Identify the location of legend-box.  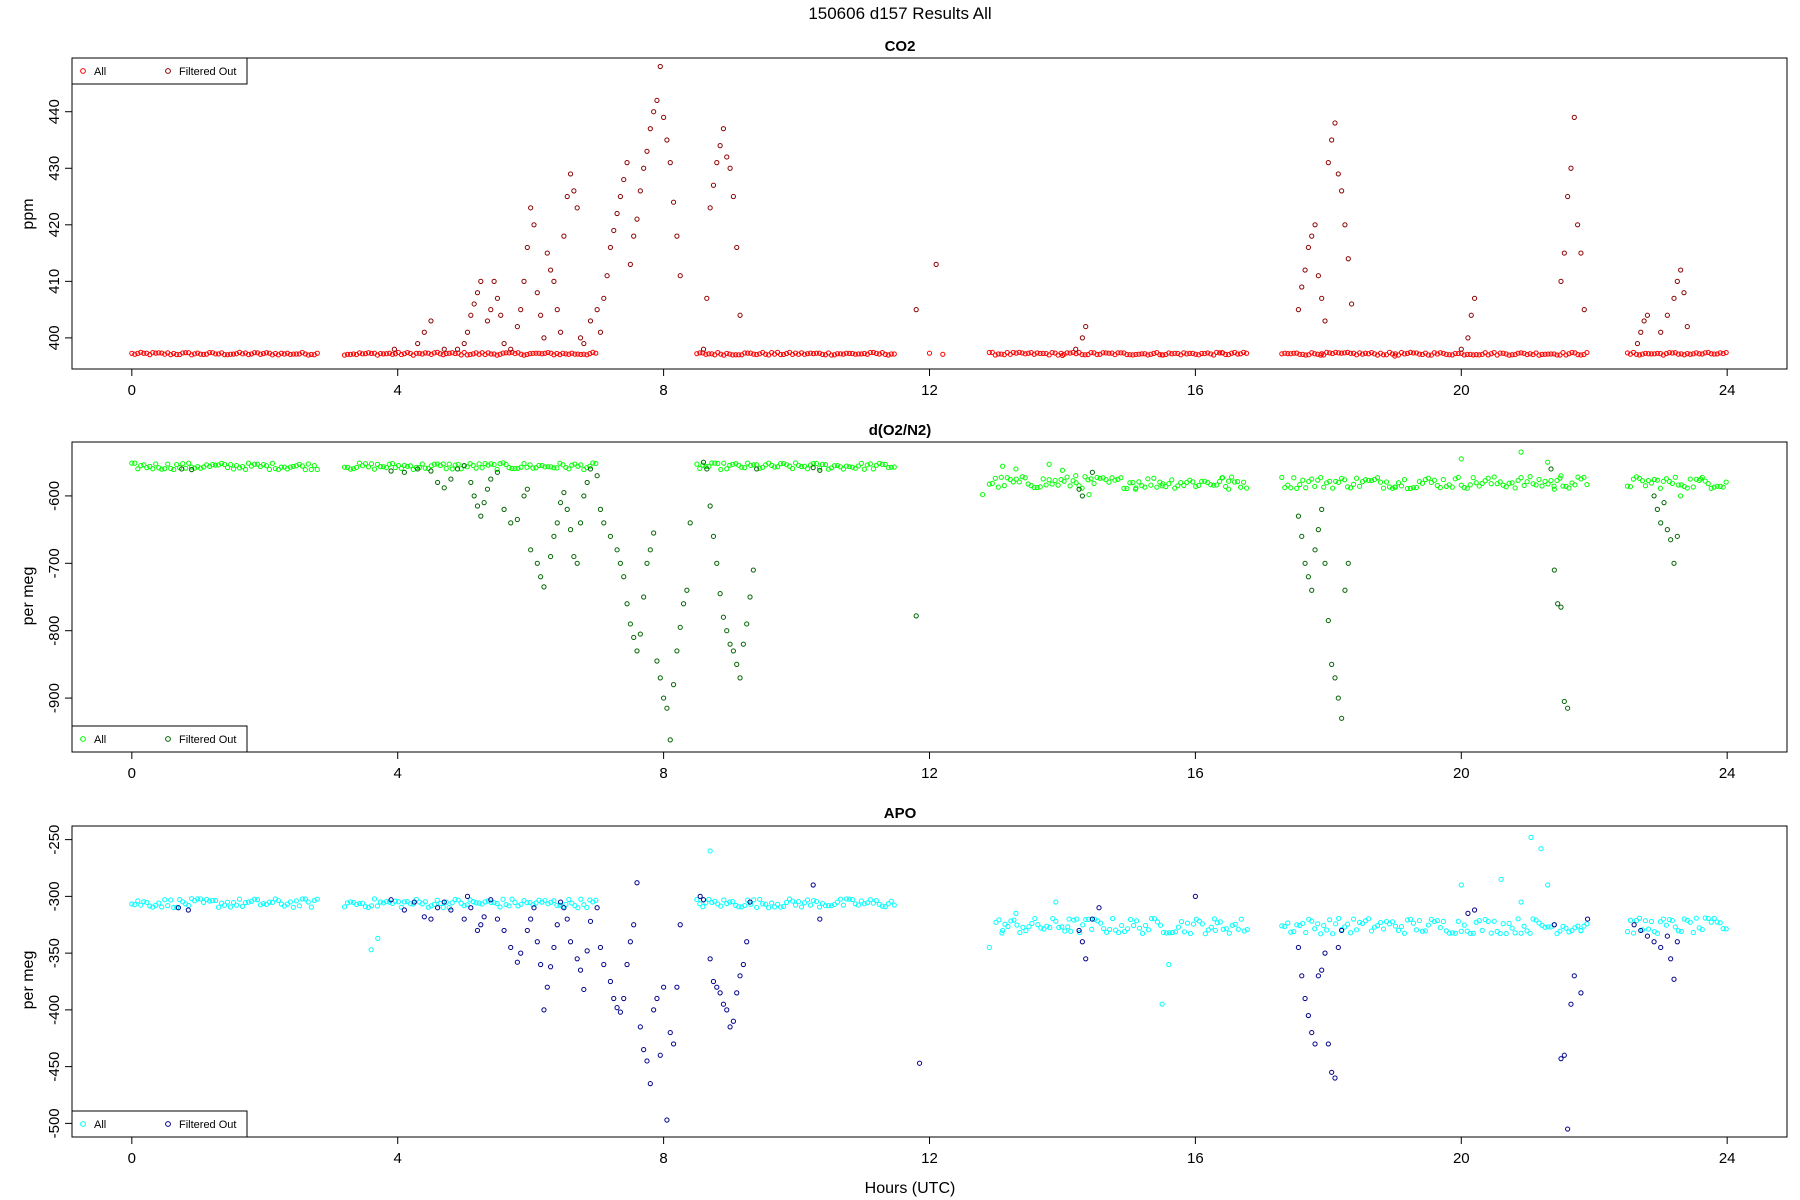
(159, 739).